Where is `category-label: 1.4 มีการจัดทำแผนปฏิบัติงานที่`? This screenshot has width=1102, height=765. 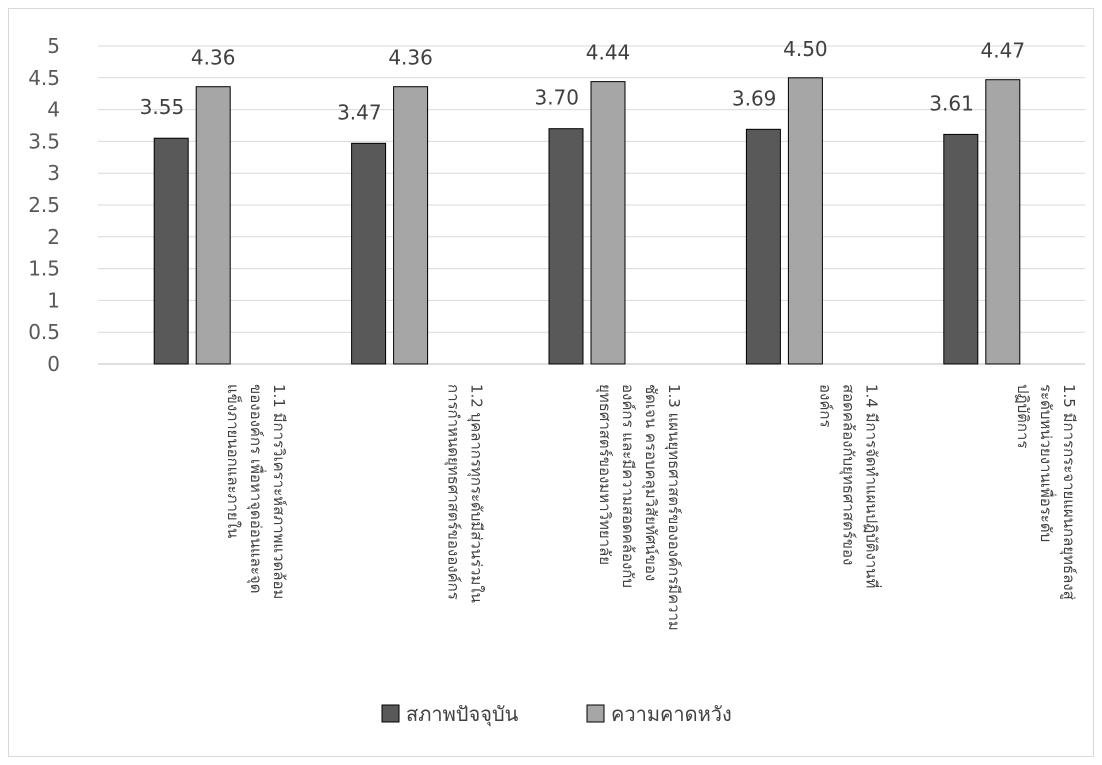
category-label: 1.4 มีการจัดทำแผนปฏิบัติงานที่ is located at coordinates (872, 486).